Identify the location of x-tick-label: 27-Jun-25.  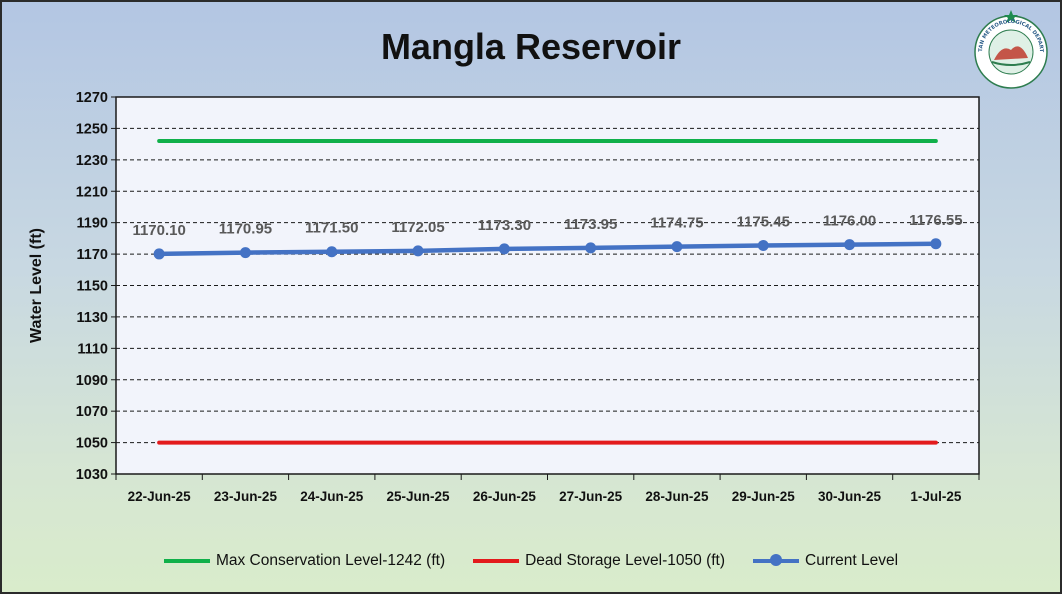
(591, 496).